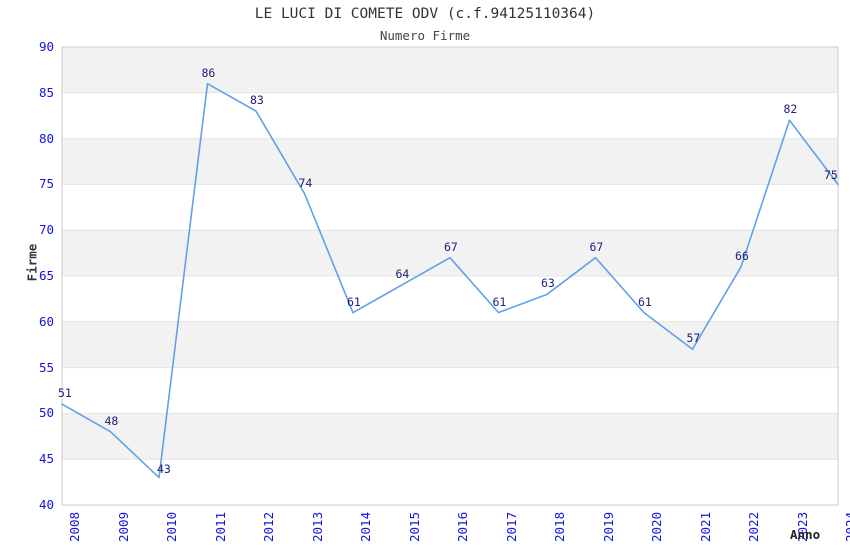 The width and height of the screenshot is (850, 550). Describe the element at coordinates (74, 526) in the screenshot. I see `x-tick-label: 2008` at that location.